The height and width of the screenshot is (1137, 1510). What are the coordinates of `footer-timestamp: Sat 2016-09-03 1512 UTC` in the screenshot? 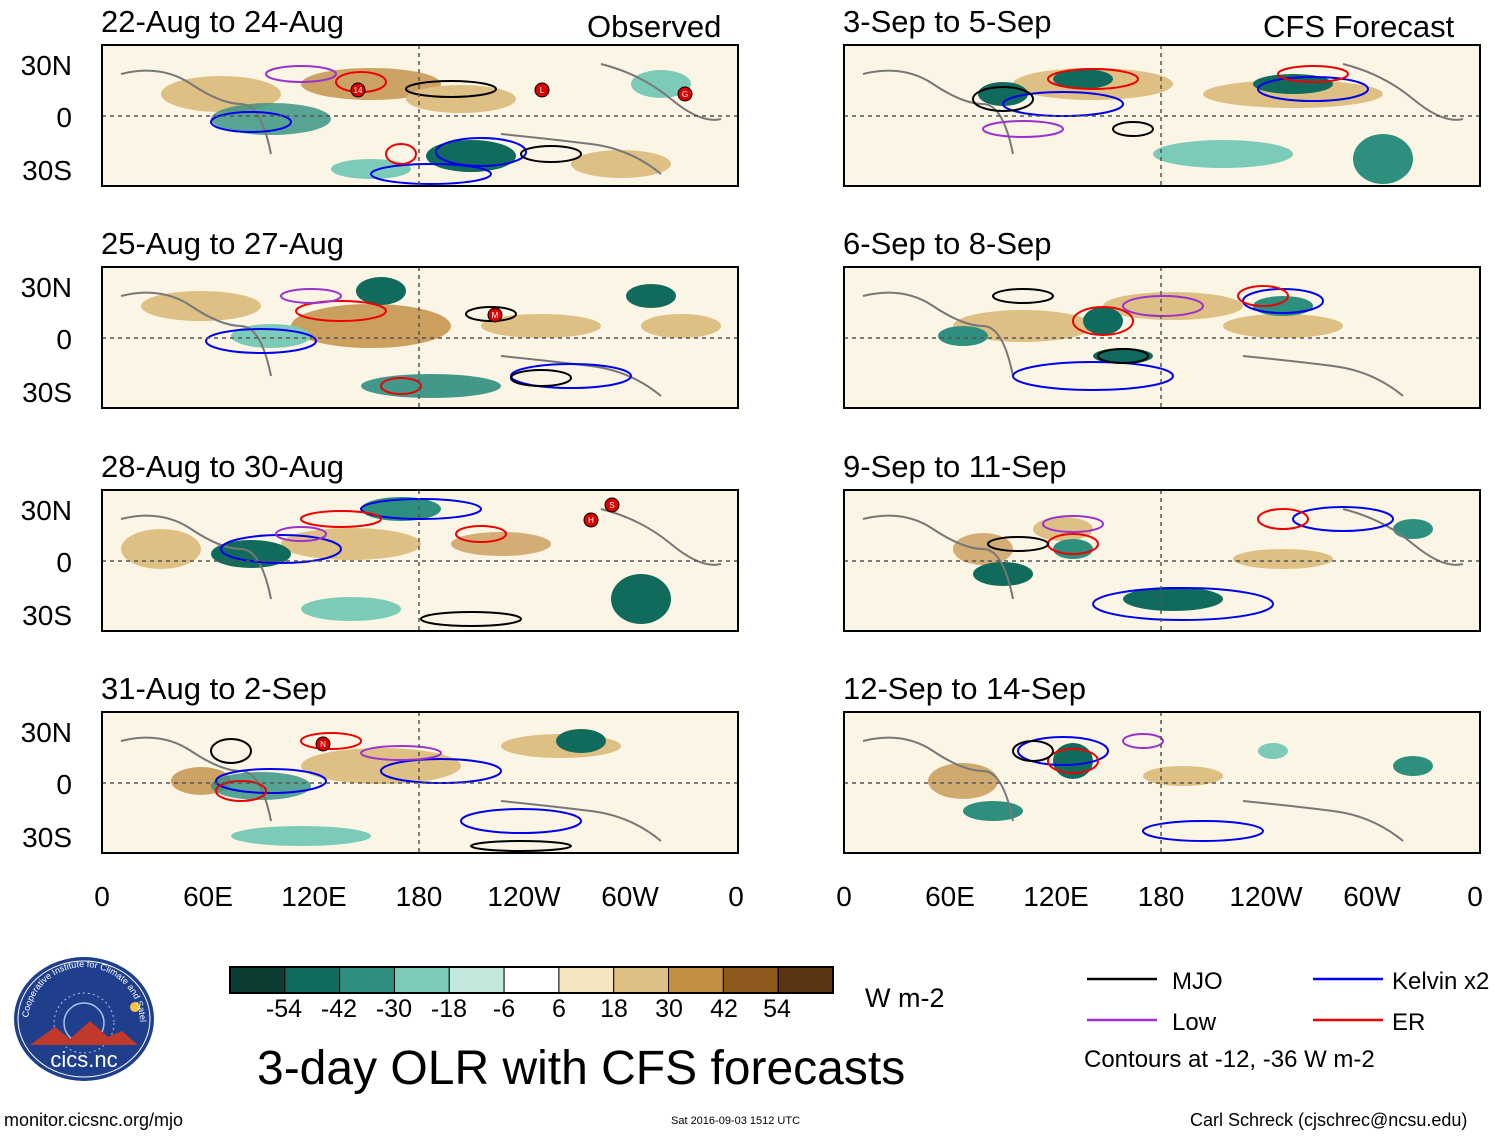 It's located at (736, 1121).